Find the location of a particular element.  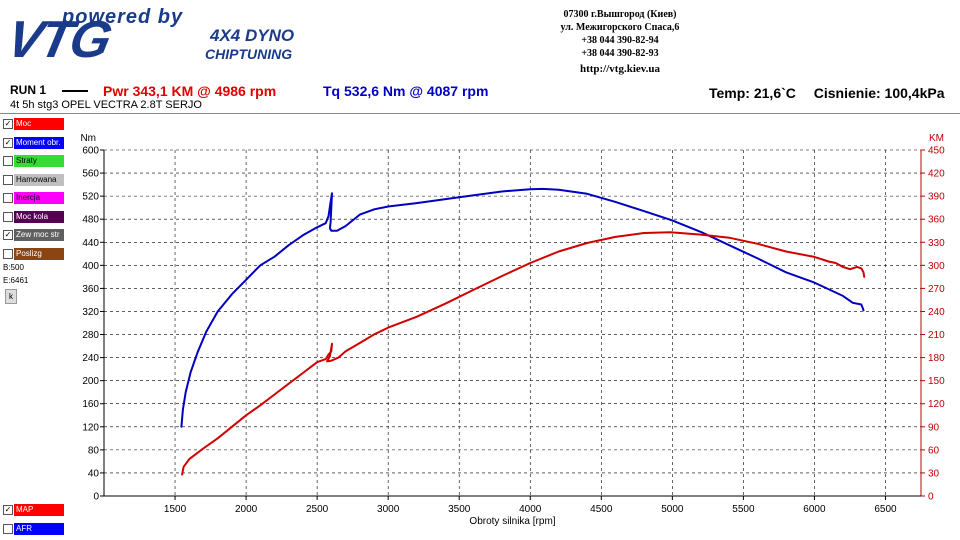

address-line-2: ул. Межигорского Спаса,6 is located at coordinates (620, 27).